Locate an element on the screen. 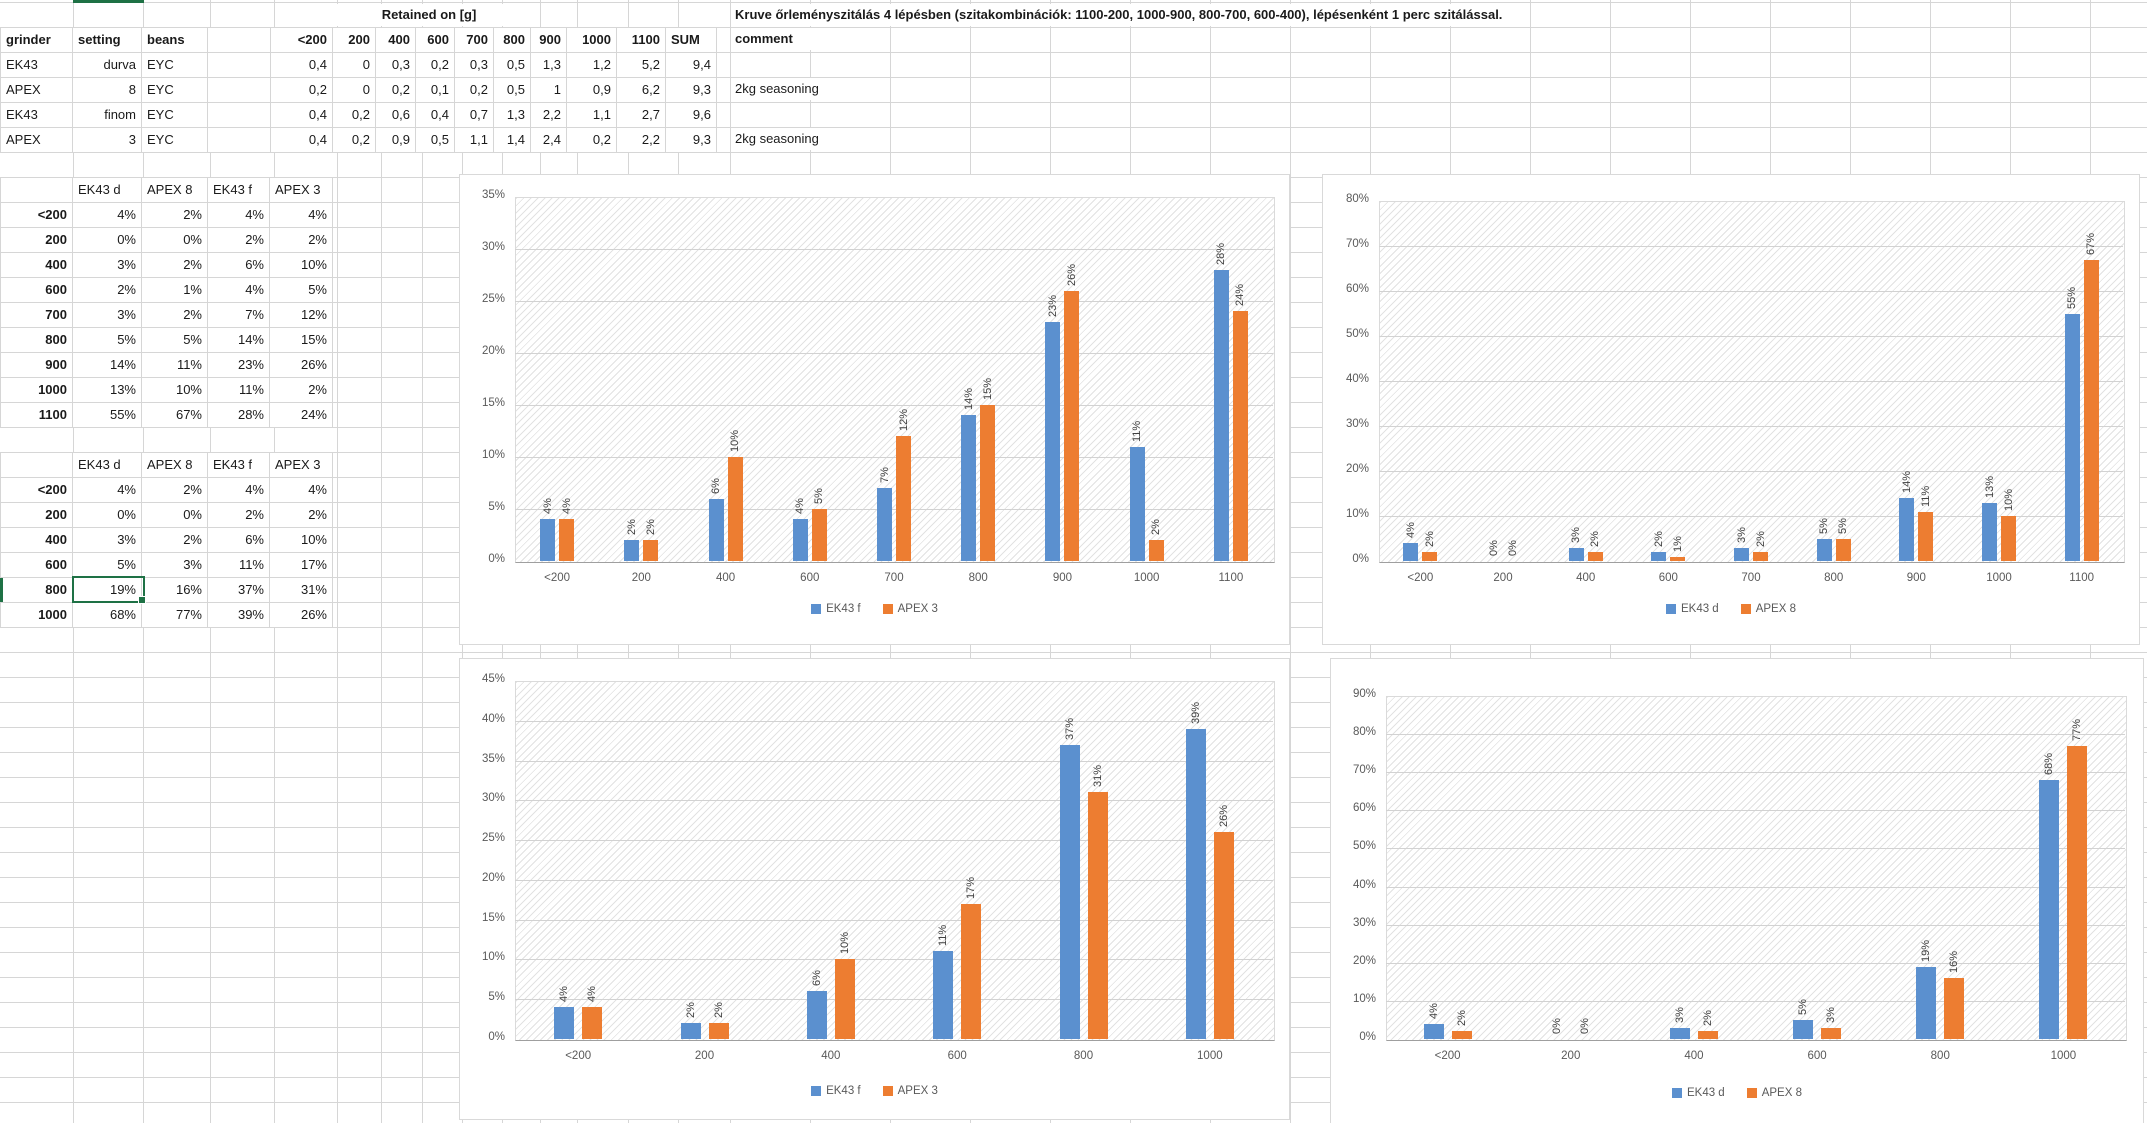 Image resolution: width=2147 pixels, height=1123 pixels. legend-item-EK43f: EK43 f is located at coordinates (836, 609).